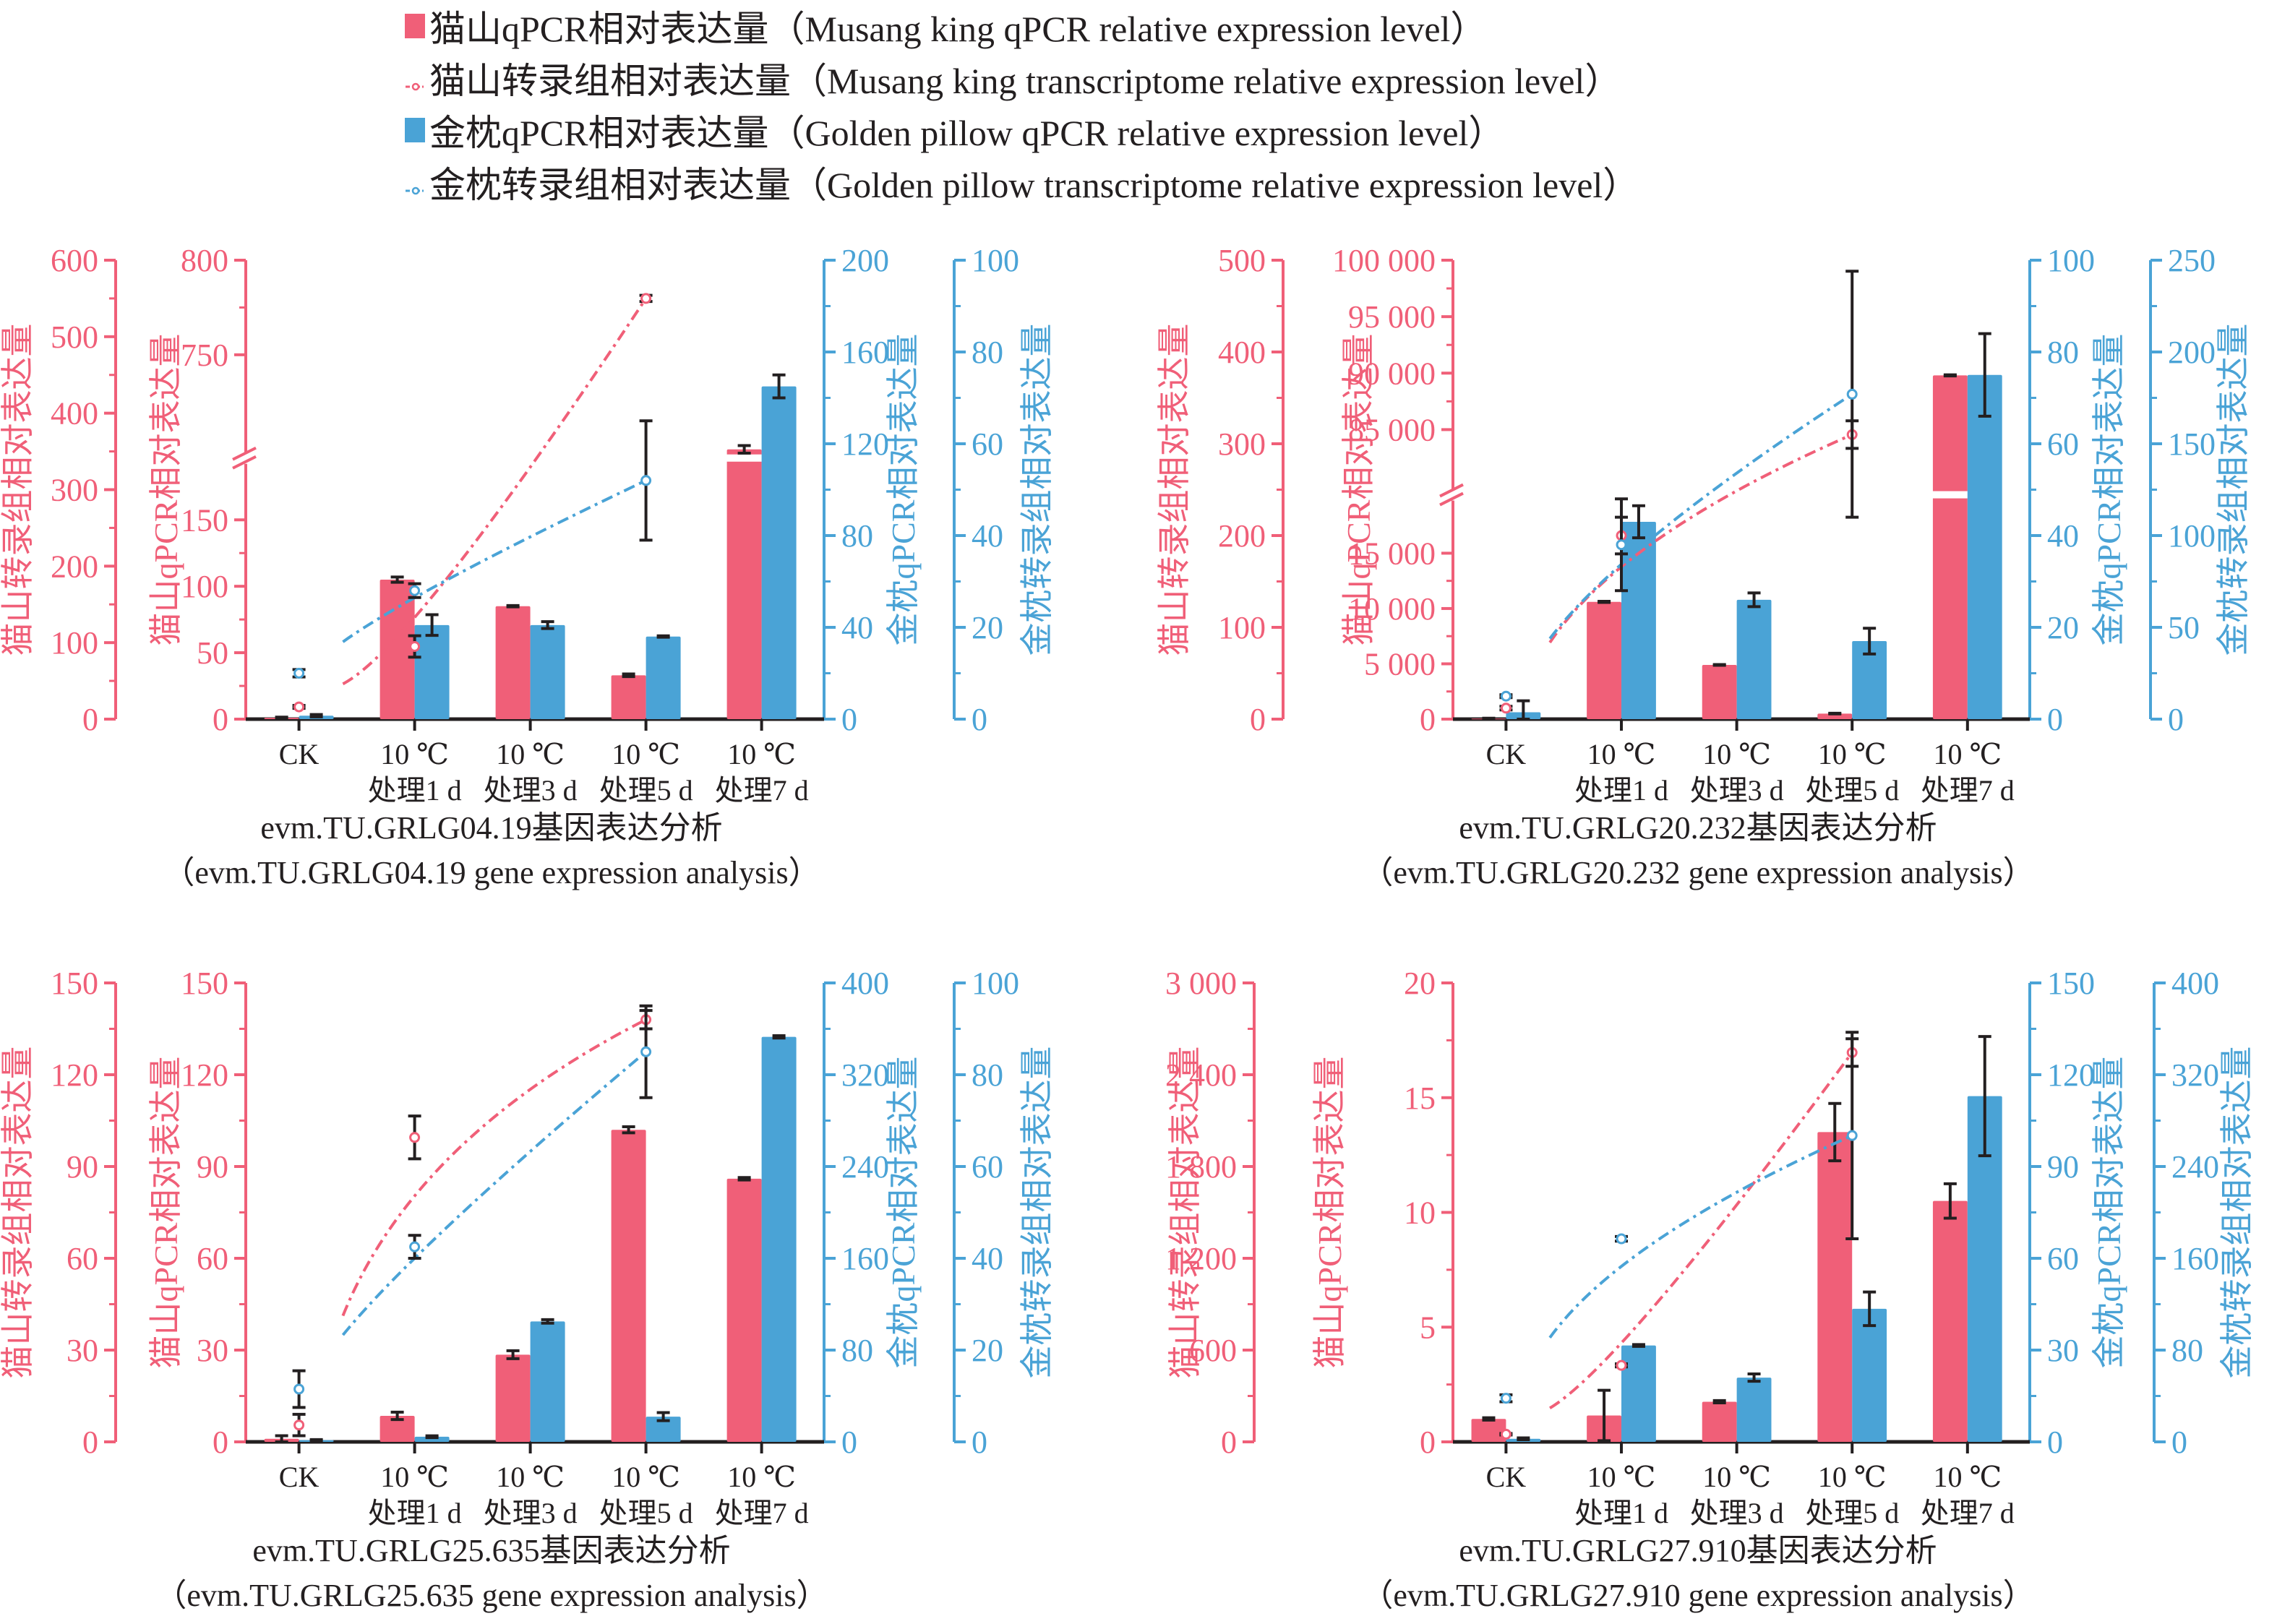  What do you see at coordinates (494, 1193) in the screenshot?
I see `line-golden-transcriptome` at bounding box center [494, 1193].